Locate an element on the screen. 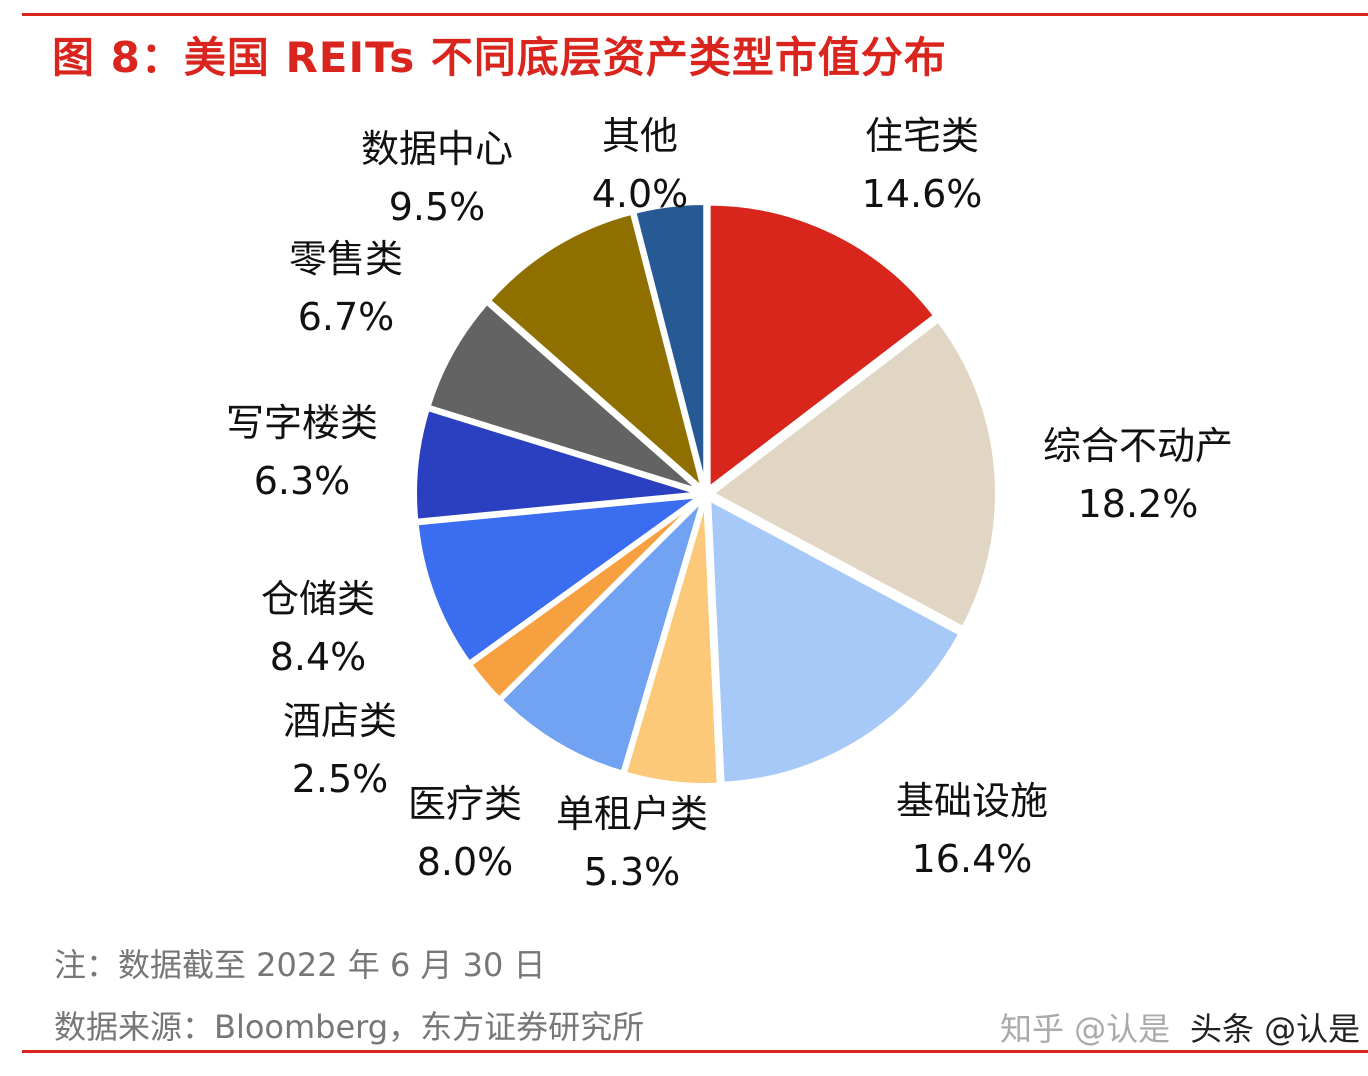  slice-value: 16.4% is located at coordinates (972, 859).